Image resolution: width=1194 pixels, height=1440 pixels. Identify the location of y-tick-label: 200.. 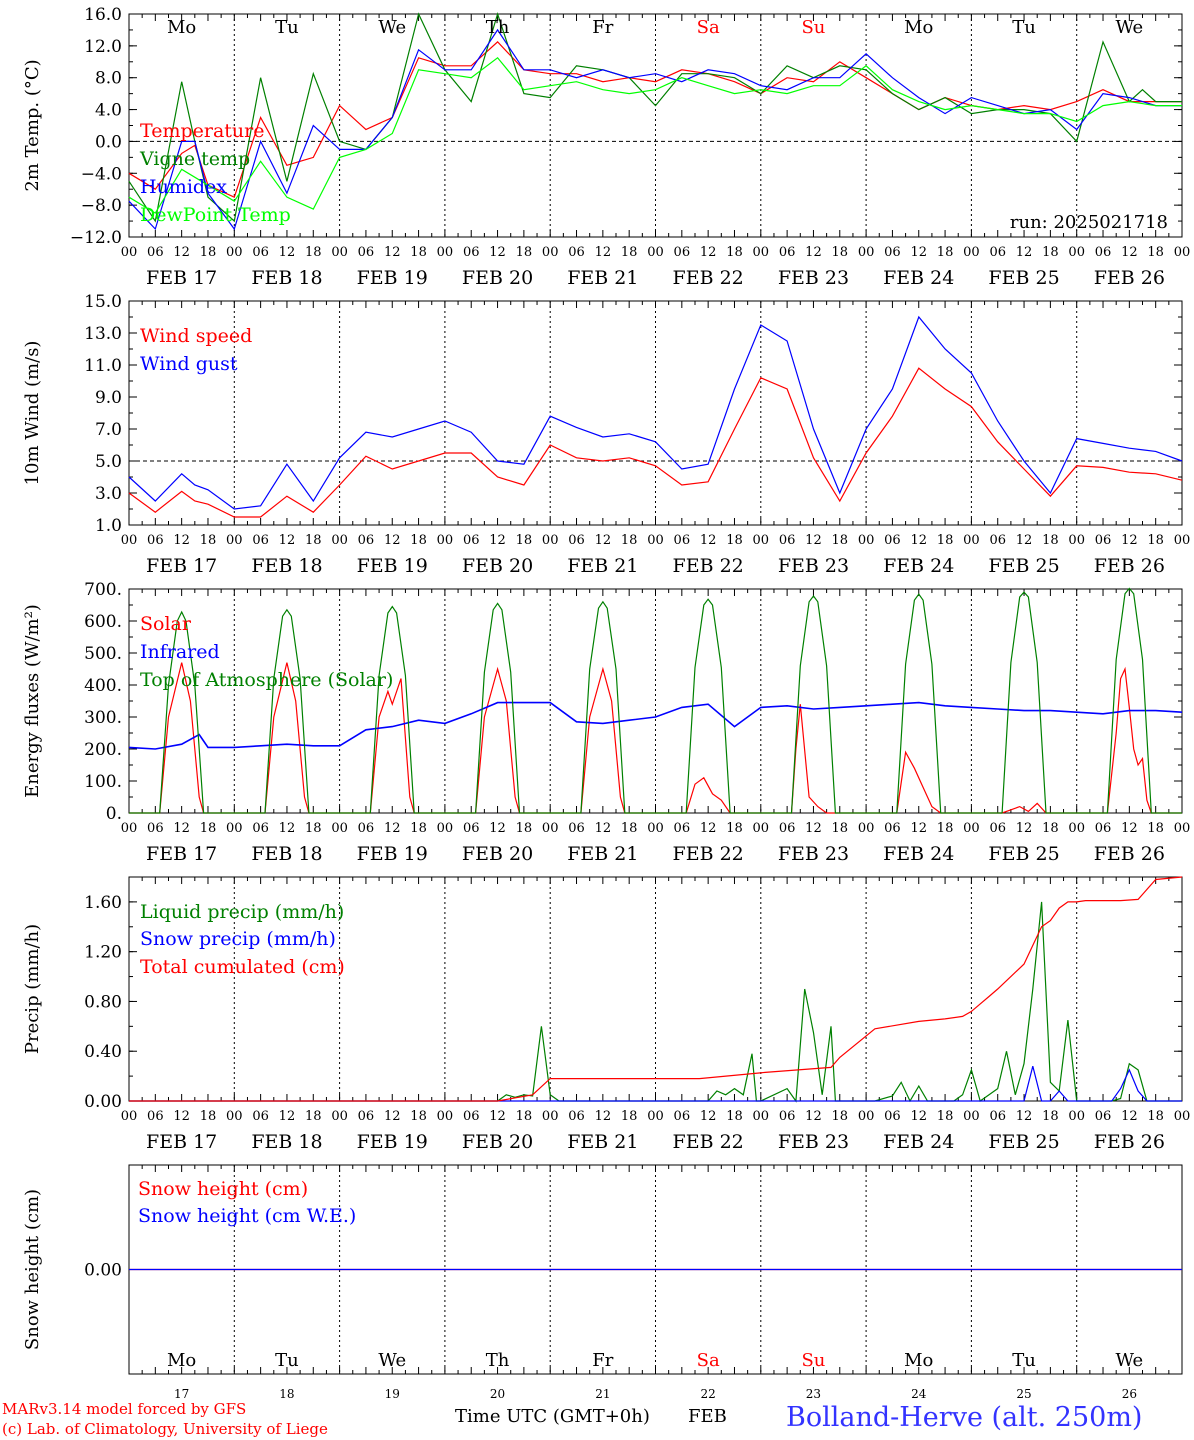
(103, 750).